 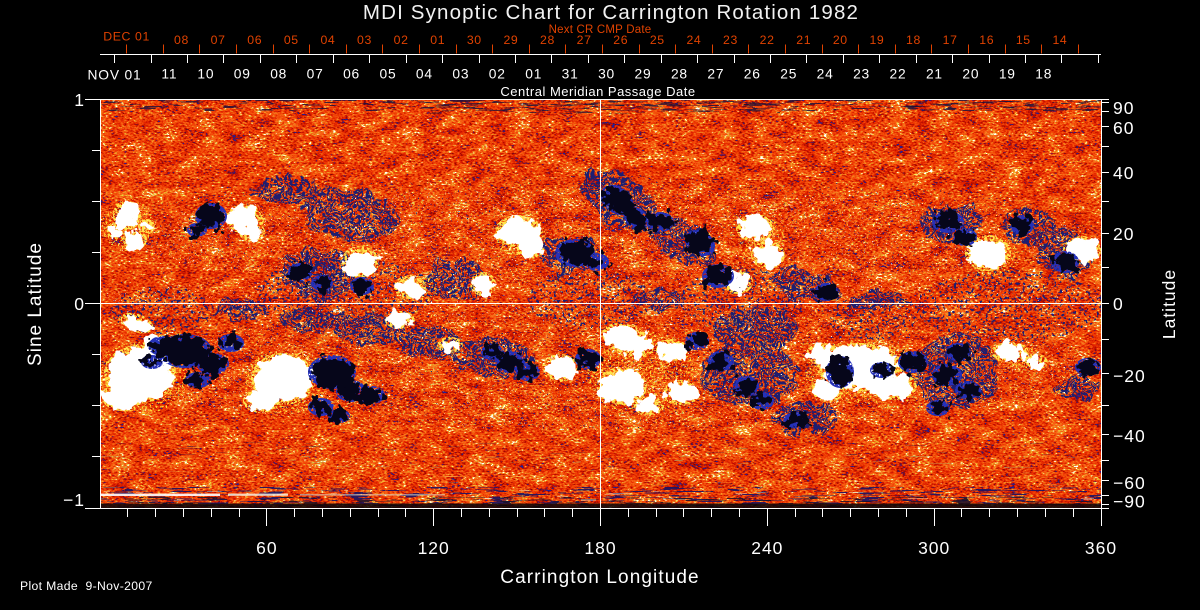 What do you see at coordinates (126, 37) in the screenshot?
I see `svg-text: DEC 01` at bounding box center [126, 37].